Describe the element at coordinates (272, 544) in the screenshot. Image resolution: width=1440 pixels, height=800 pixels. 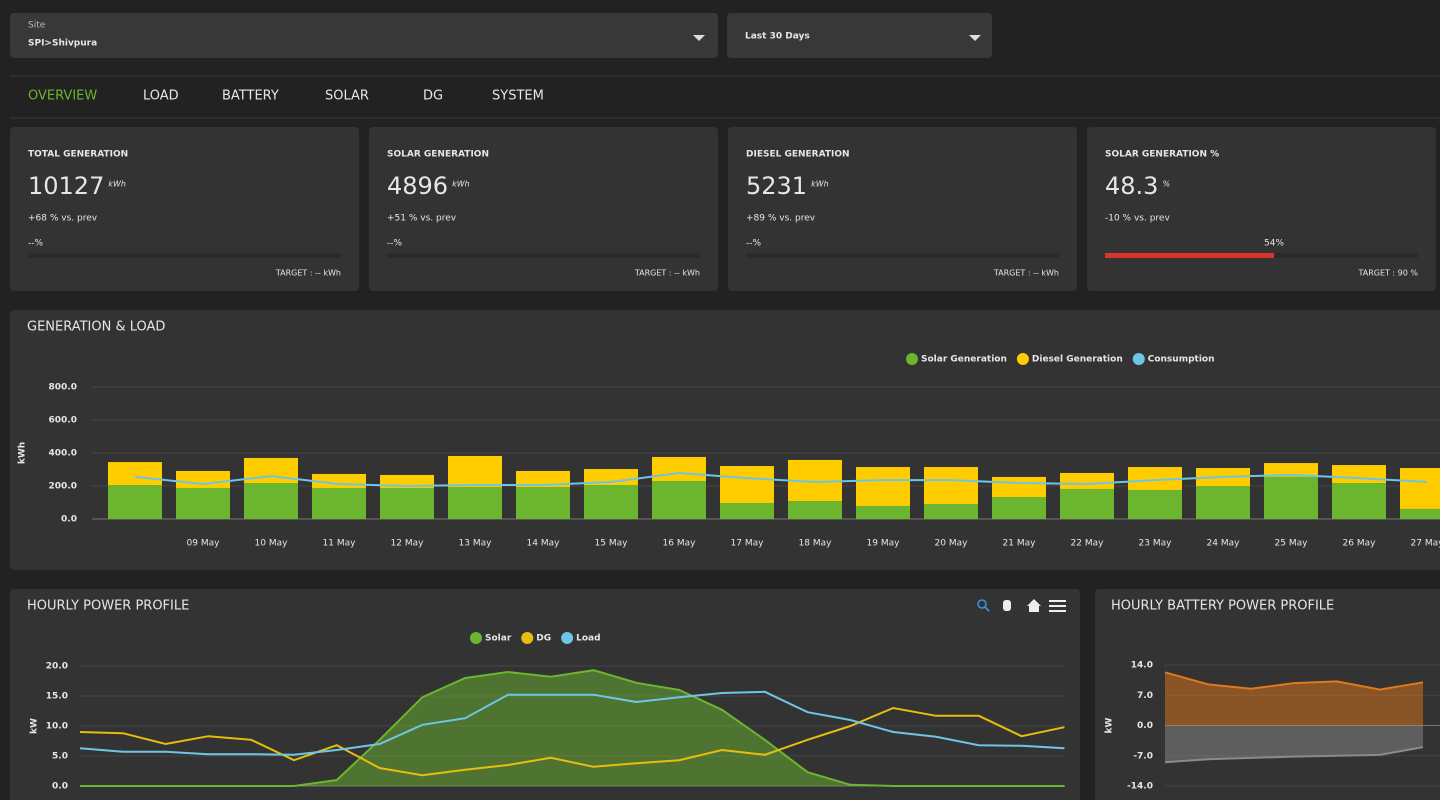
I see `x-tick-label: 10 May` at that location.